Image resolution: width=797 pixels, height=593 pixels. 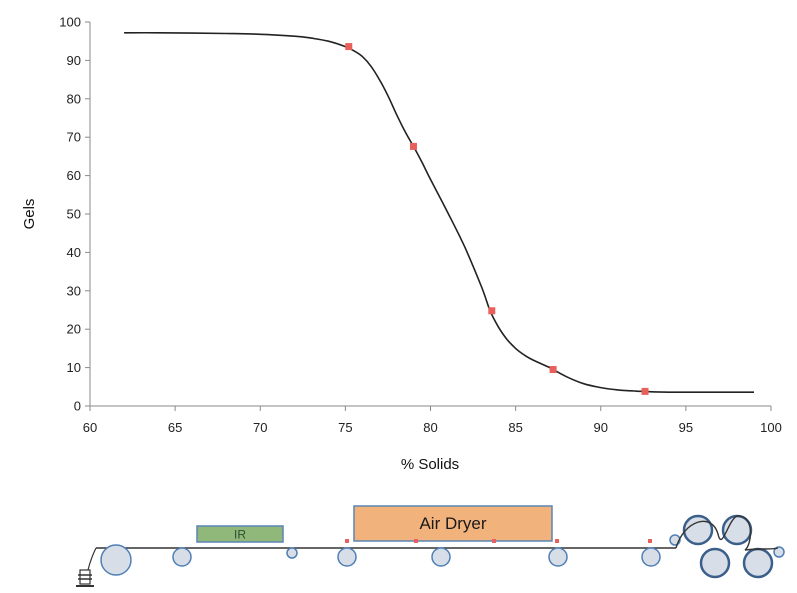 What do you see at coordinates (601, 427) in the screenshot?
I see `x-tick-label: 90` at bounding box center [601, 427].